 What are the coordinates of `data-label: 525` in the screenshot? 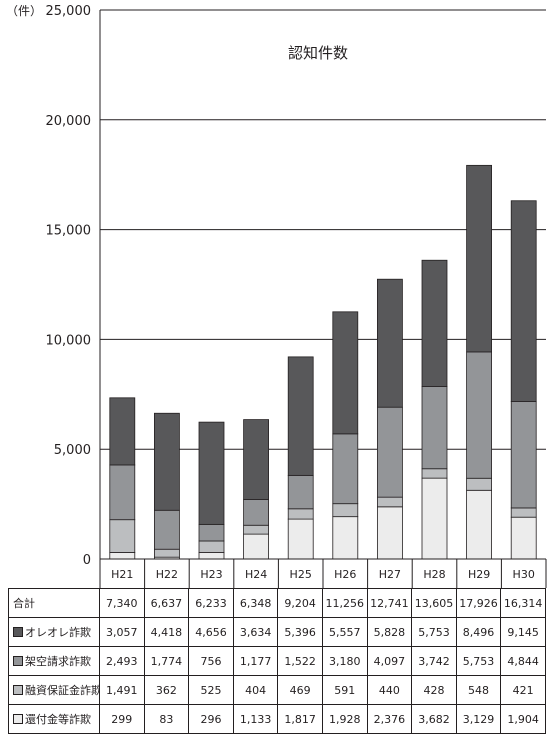 It's located at (211, 690).